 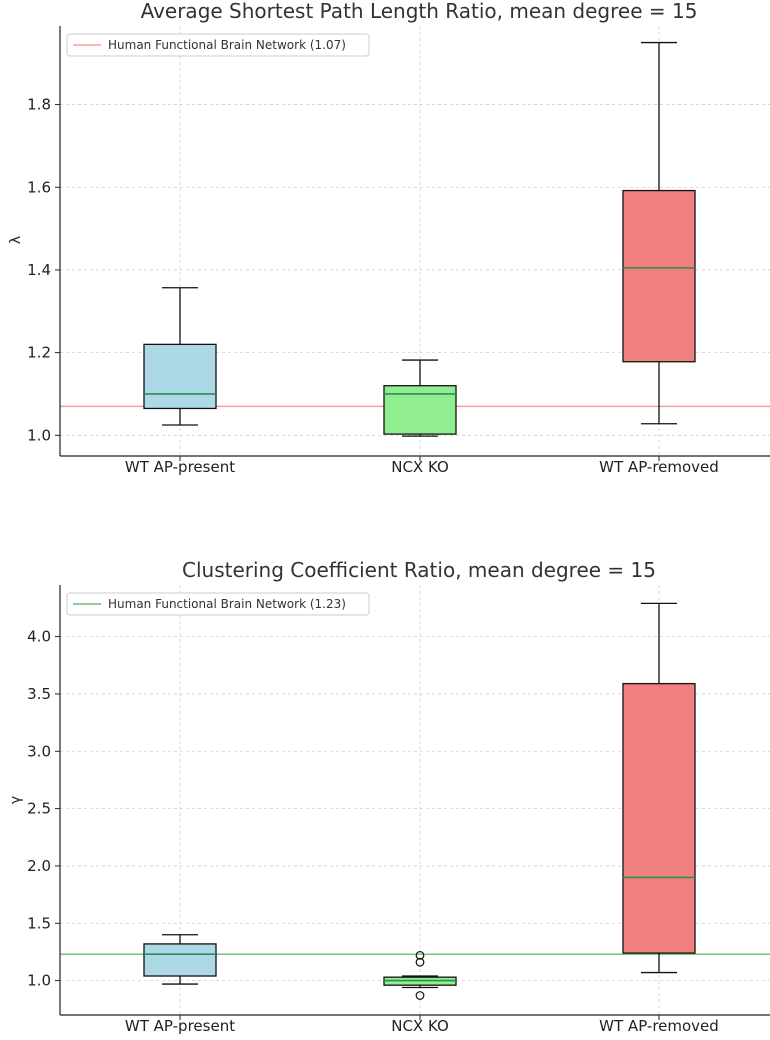 I want to click on y-tick-label: 1.4, so click(x=39, y=270).